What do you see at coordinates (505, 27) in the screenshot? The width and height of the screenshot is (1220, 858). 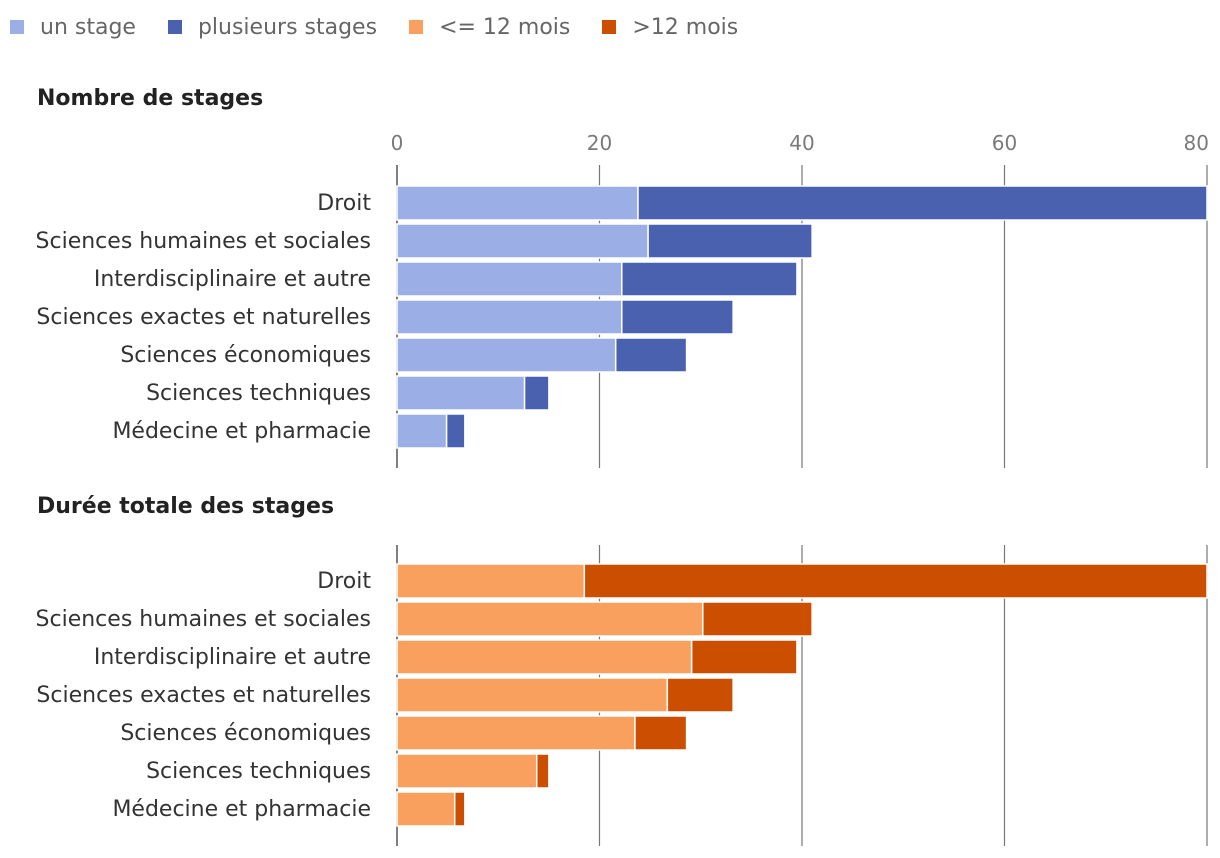 I see `legend-label: <= 12 mois` at bounding box center [505, 27].